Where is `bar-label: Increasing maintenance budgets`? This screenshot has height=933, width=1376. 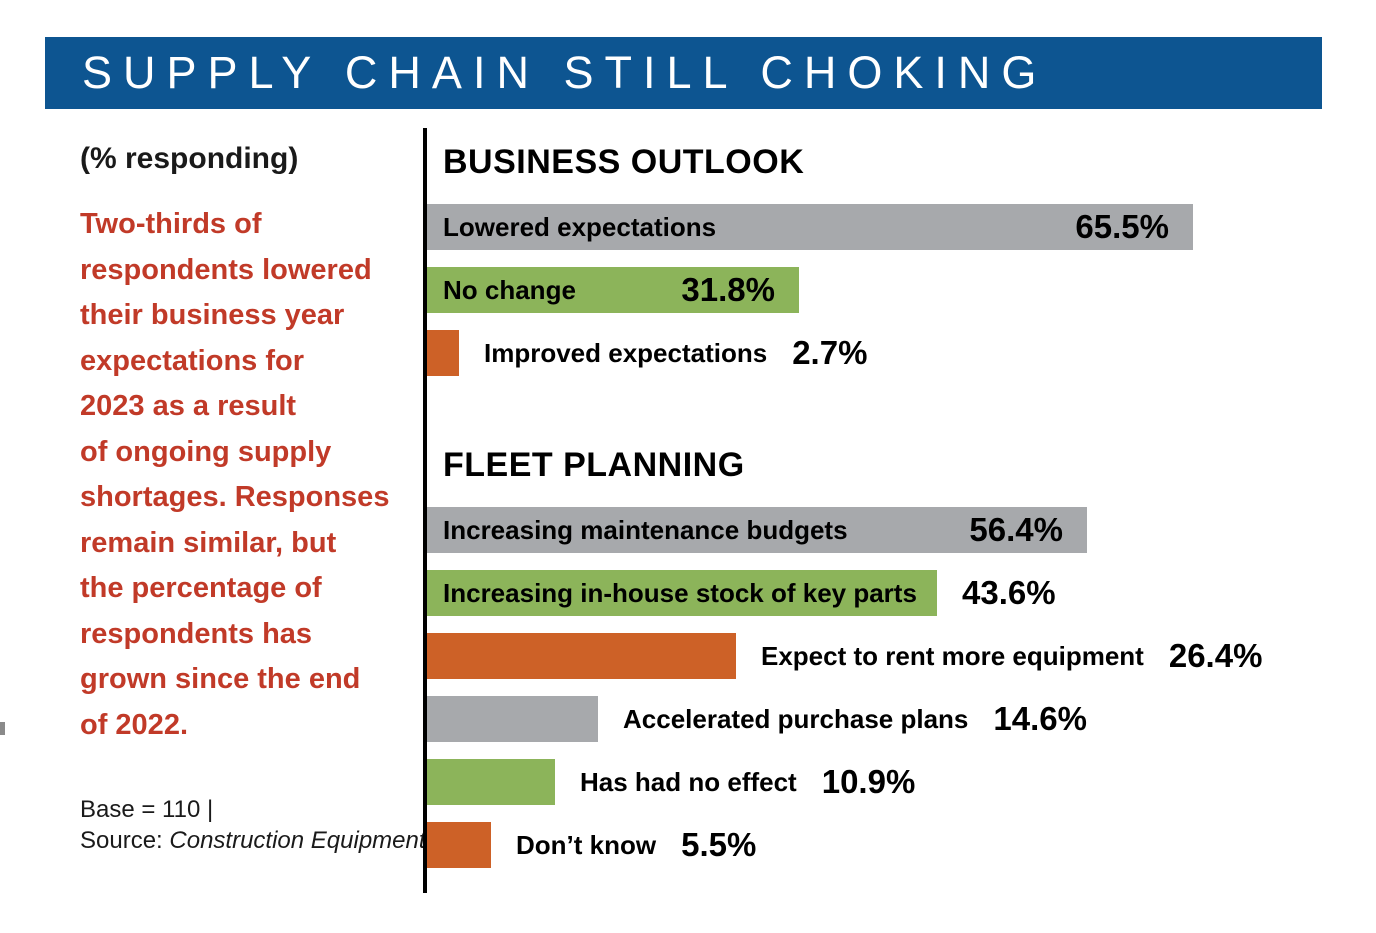
bar-label: Increasing maintenance budgets is located at coordinates (645, 529).